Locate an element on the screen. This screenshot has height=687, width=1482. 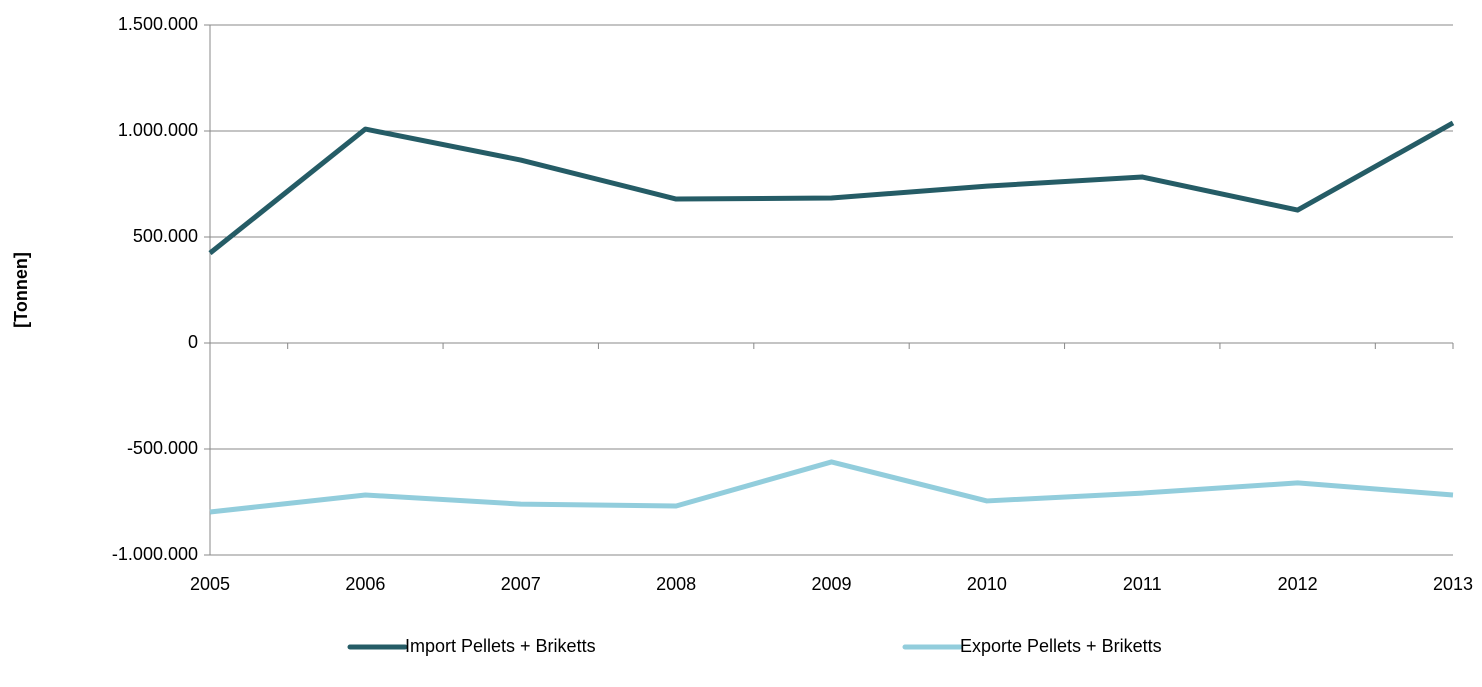
legend-label: Import Pellets + Briketts is located at coordinates (500, 646).